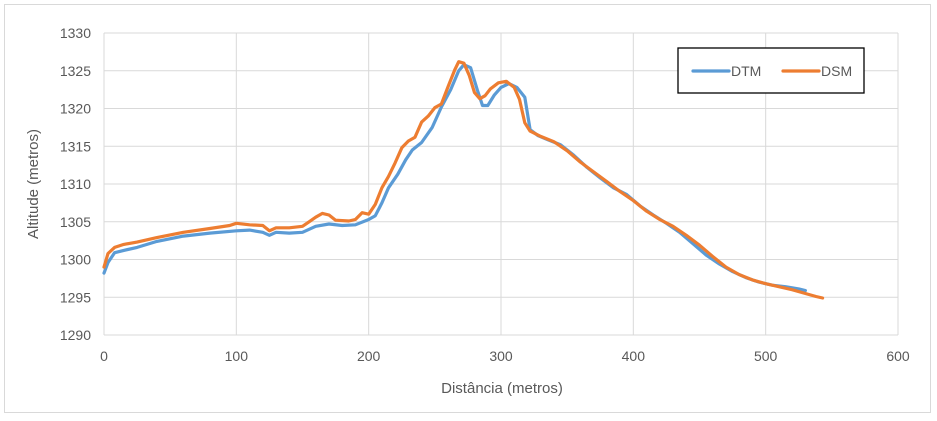 This screenshot has height=421, width=937. I want to click on y-tick-label: 1315, so click(75, 146).